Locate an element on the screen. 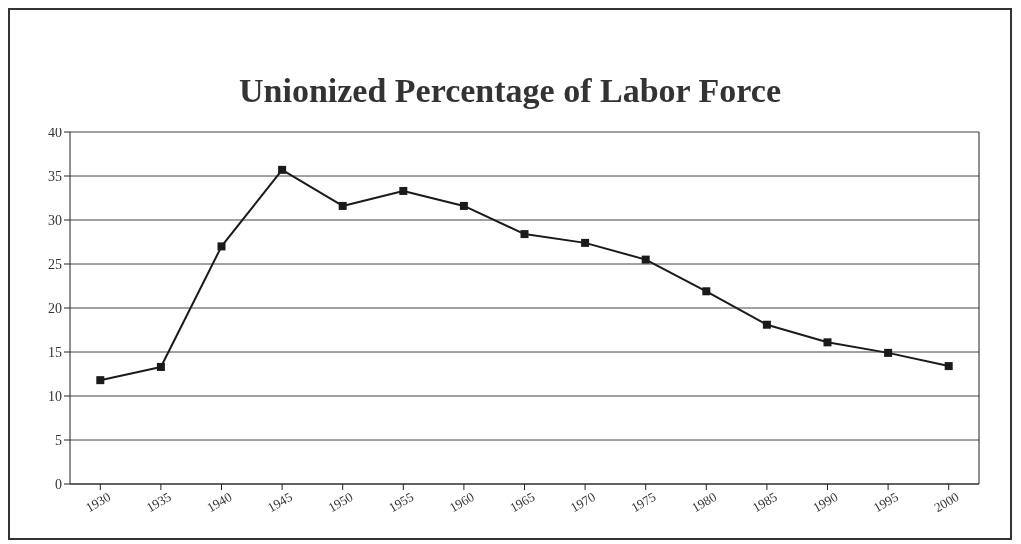 This screenshot has height=544, width=1021. x-tick-label: 1970 is located at coordinates (582, 502).